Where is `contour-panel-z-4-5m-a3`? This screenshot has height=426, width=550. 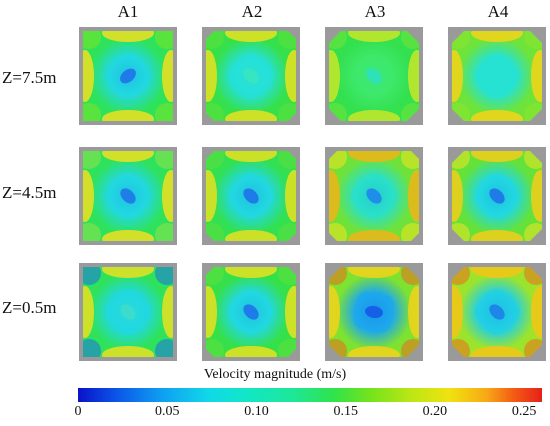 contour-panel-z-4-5m-a3 is located at coordinates (374, 196).